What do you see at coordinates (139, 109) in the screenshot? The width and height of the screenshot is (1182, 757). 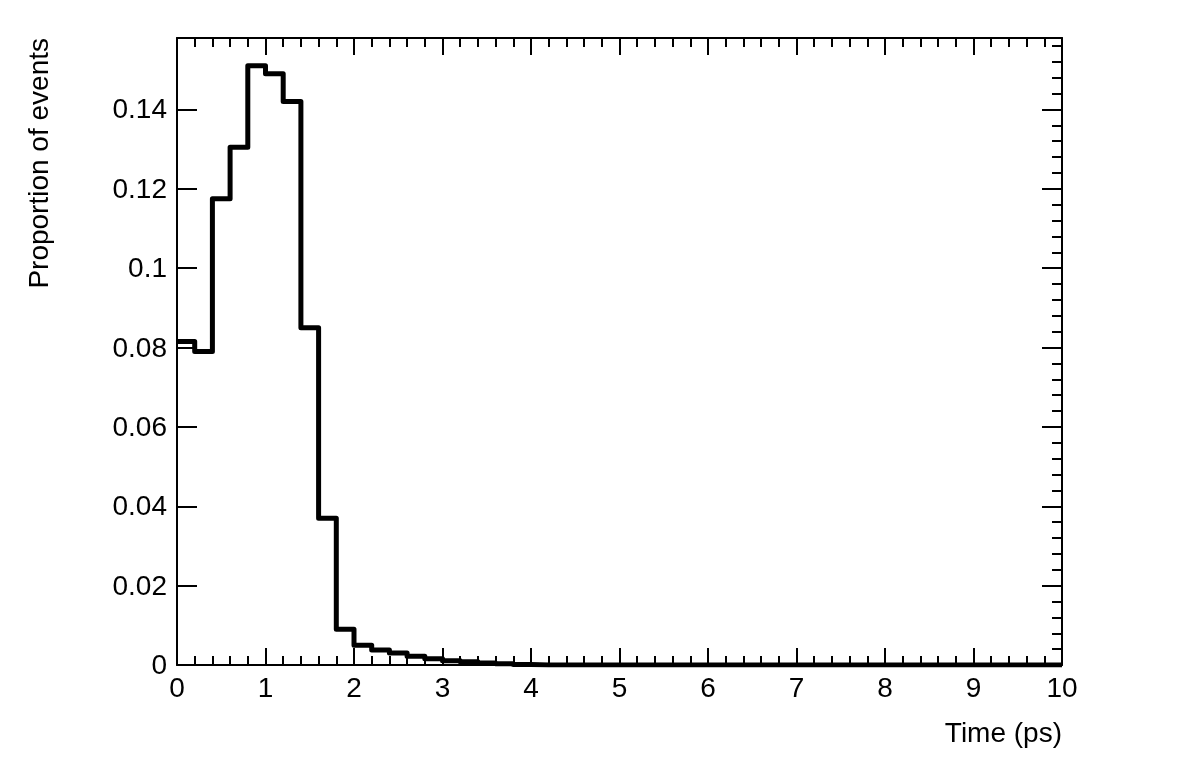 I see `y-tick-label: 0.14` at bounding box center [139, 109].